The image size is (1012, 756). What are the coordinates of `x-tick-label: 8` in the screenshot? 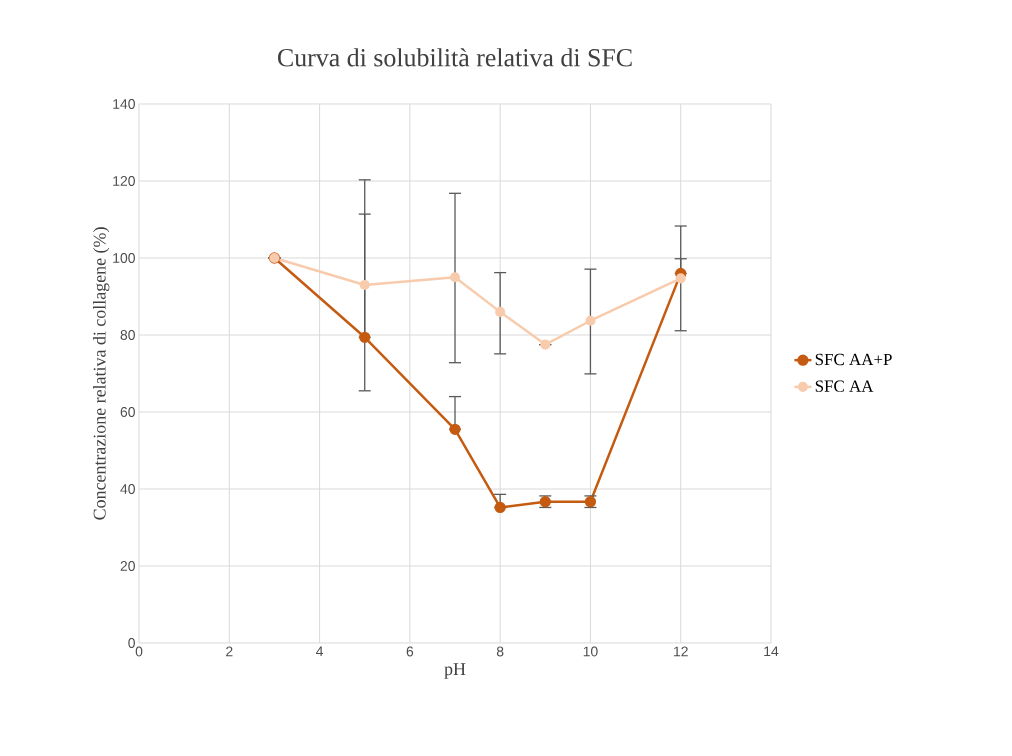 It's located at (500, 651).